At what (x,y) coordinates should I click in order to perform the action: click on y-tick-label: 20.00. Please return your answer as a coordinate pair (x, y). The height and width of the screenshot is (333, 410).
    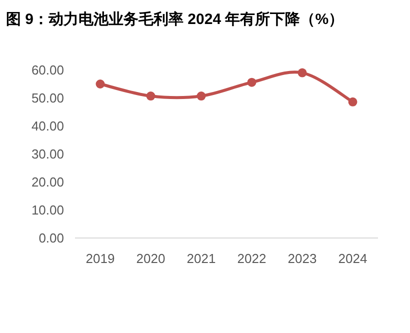
    Looking at the image, I should click on (47, 182).